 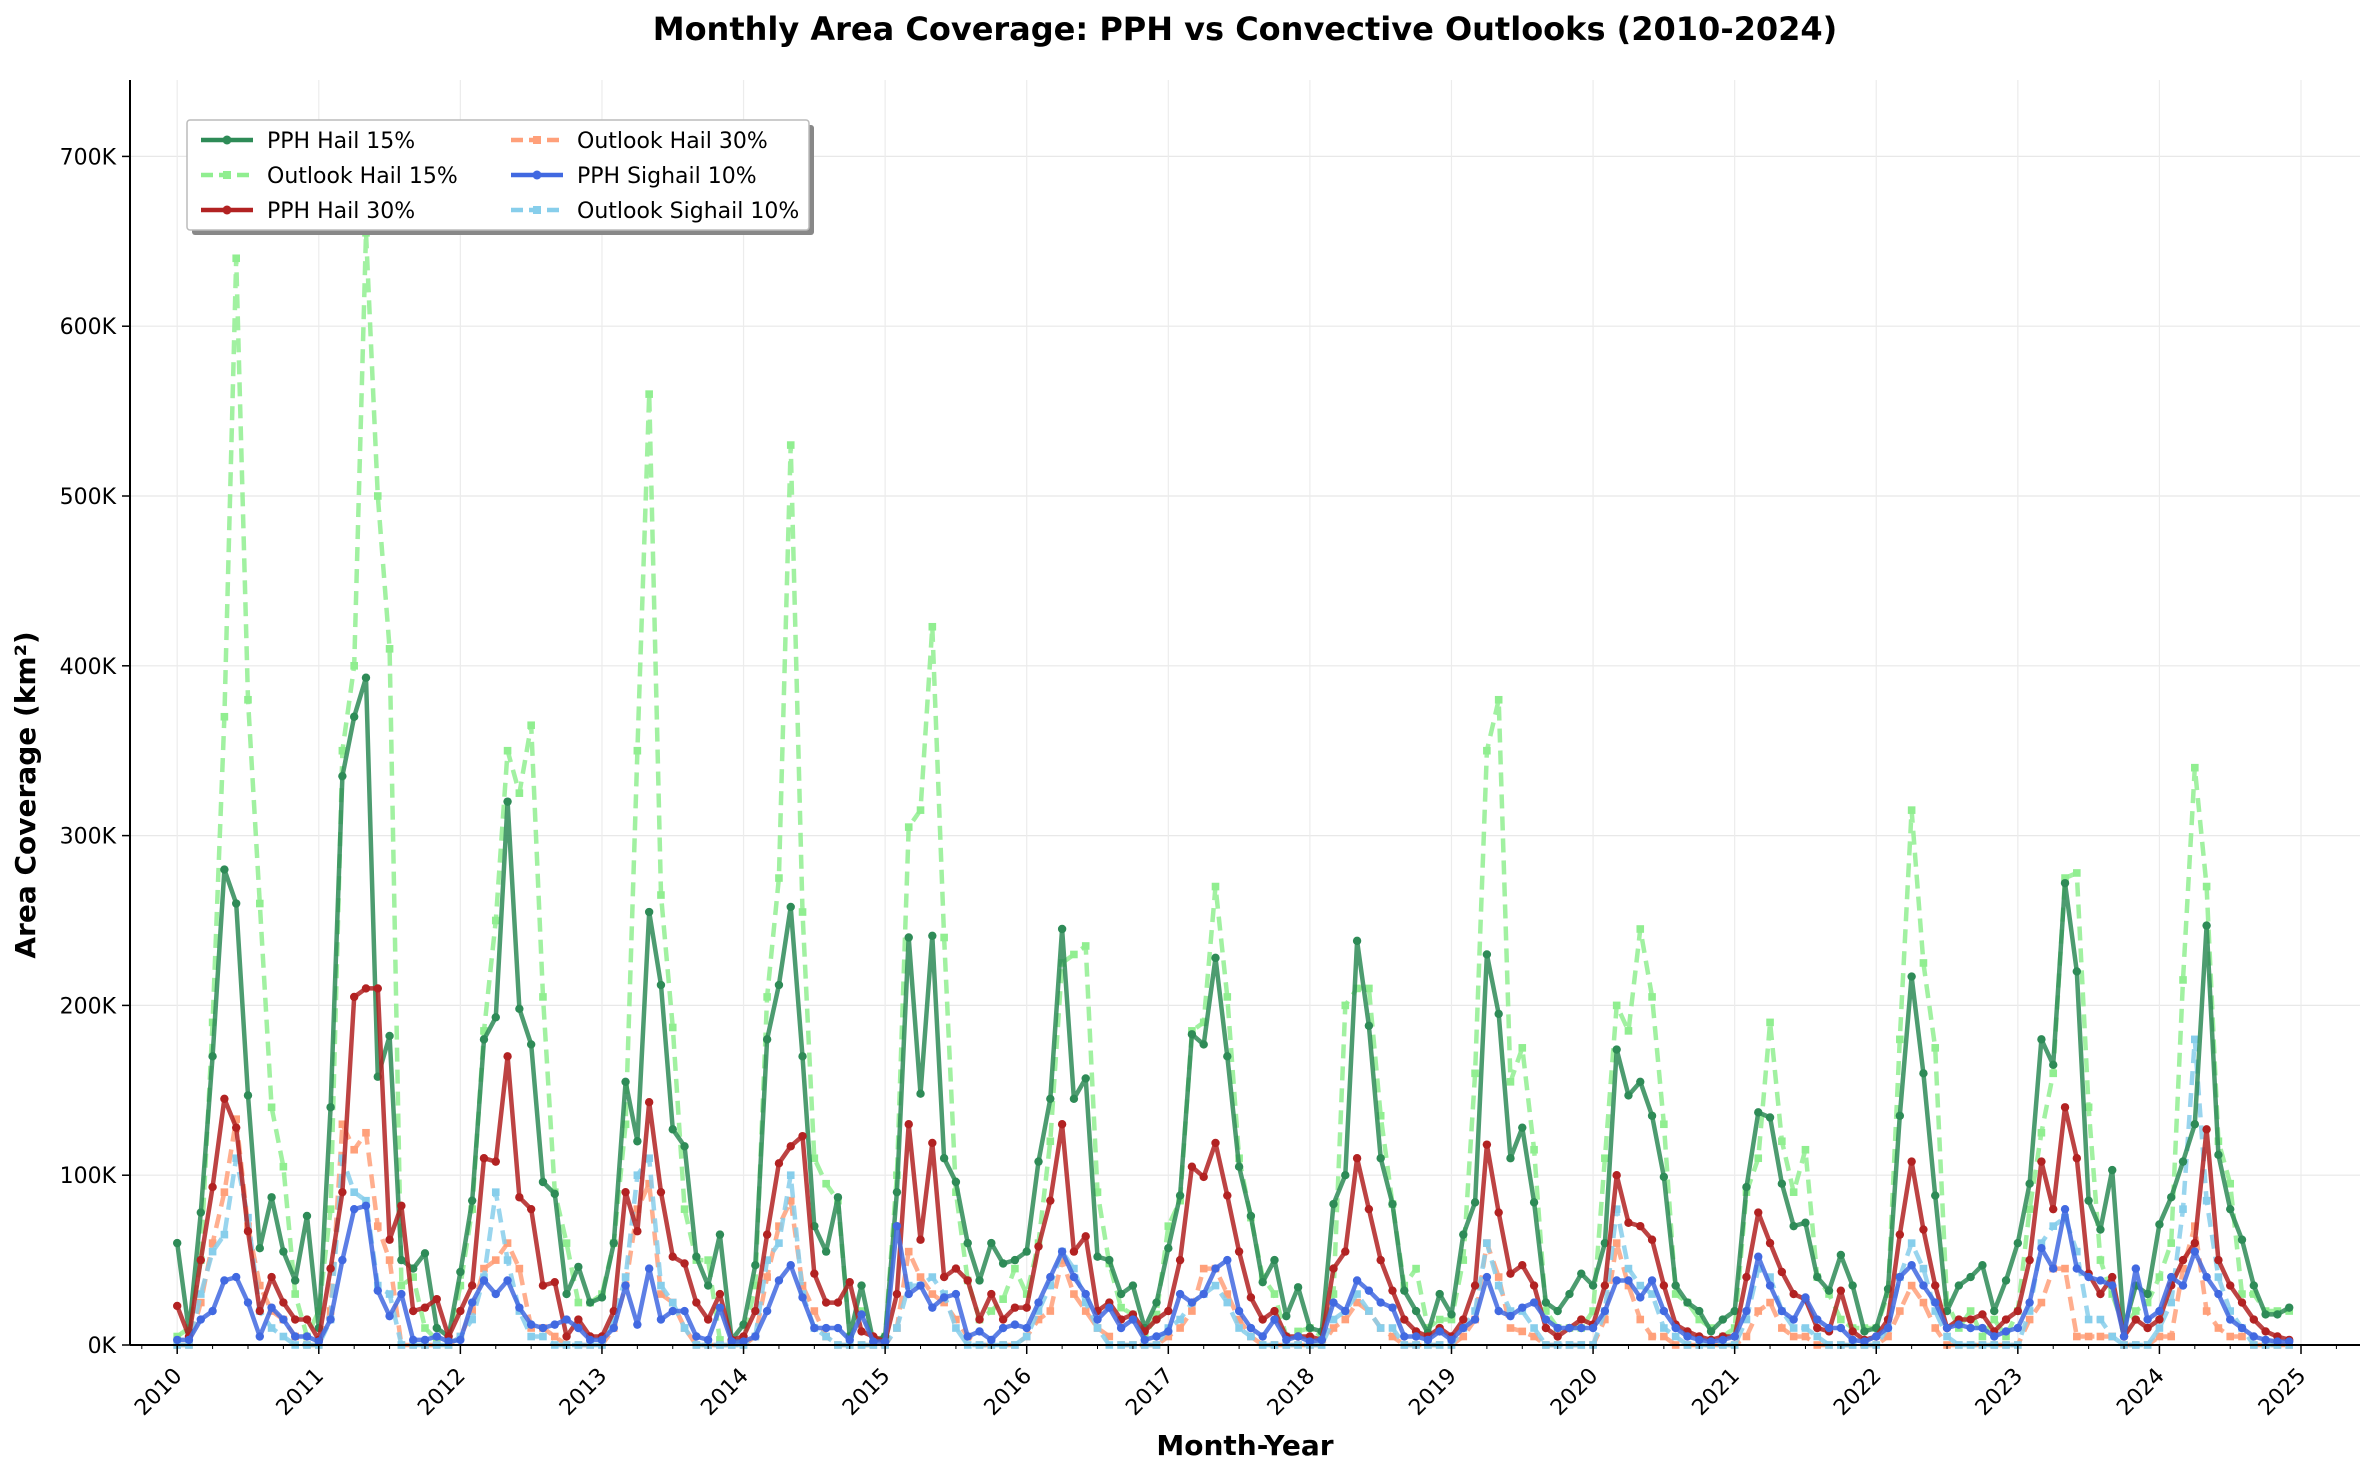 What do you see at coordinates (672, 141) in the screenshot?
I see `legend-label: Outlook Hail 30%` at bounding box center [672, 141].